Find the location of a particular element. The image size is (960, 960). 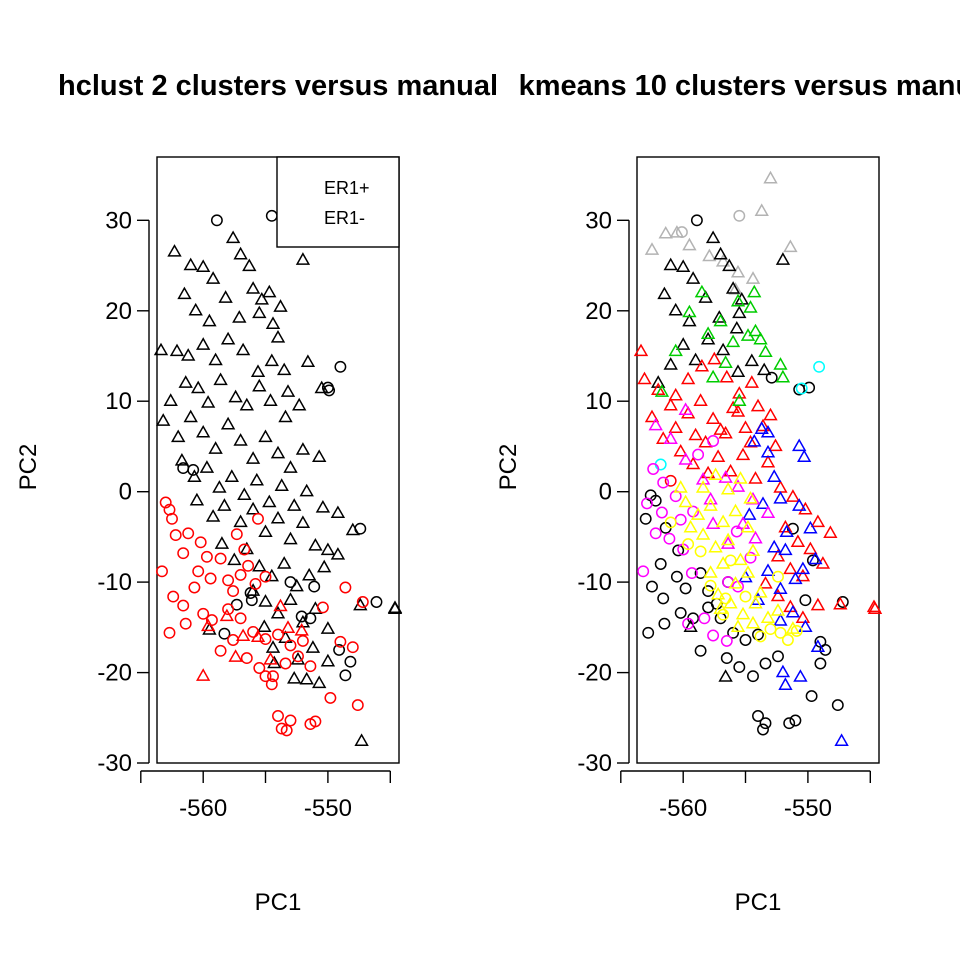

legend-entry-er1-minus: ER1- is located at coordinates (344, 218).